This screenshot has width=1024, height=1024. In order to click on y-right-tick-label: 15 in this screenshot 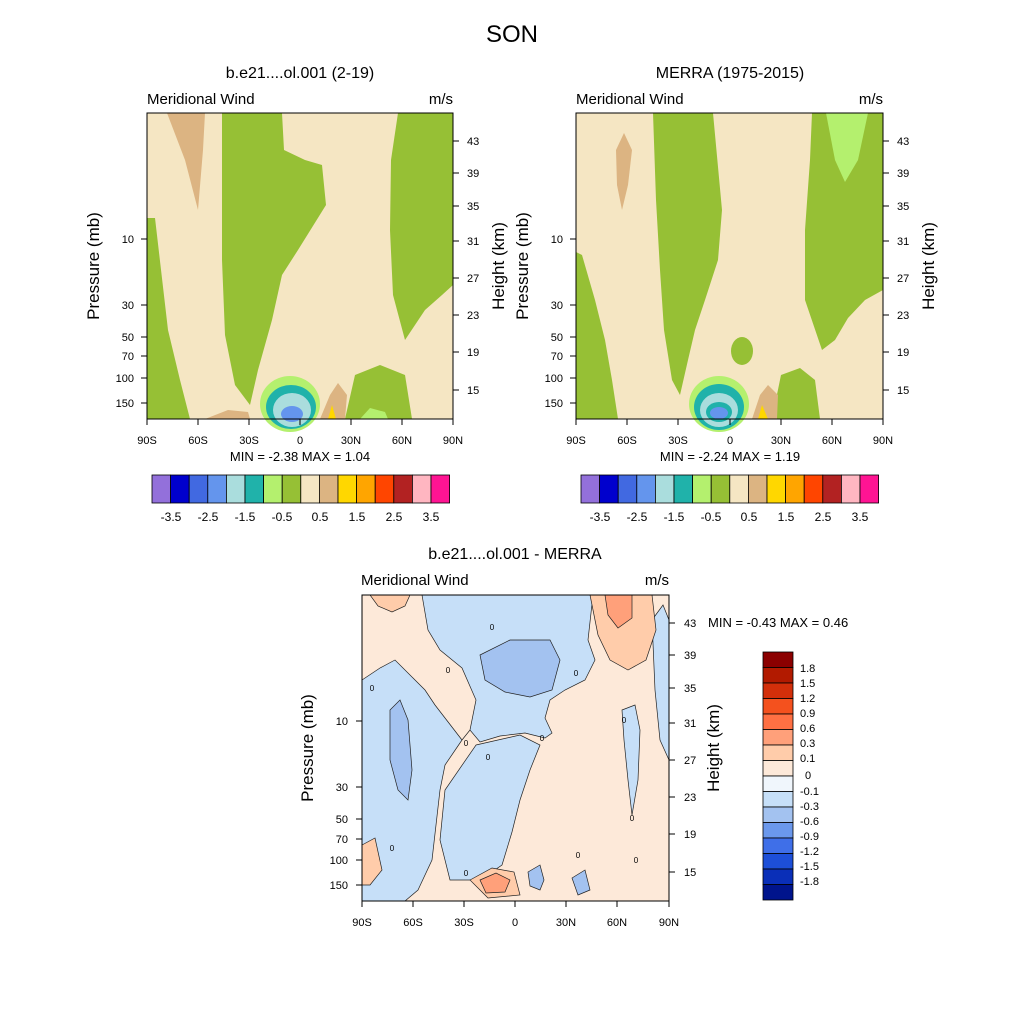, I will do `click(903, 391)`.